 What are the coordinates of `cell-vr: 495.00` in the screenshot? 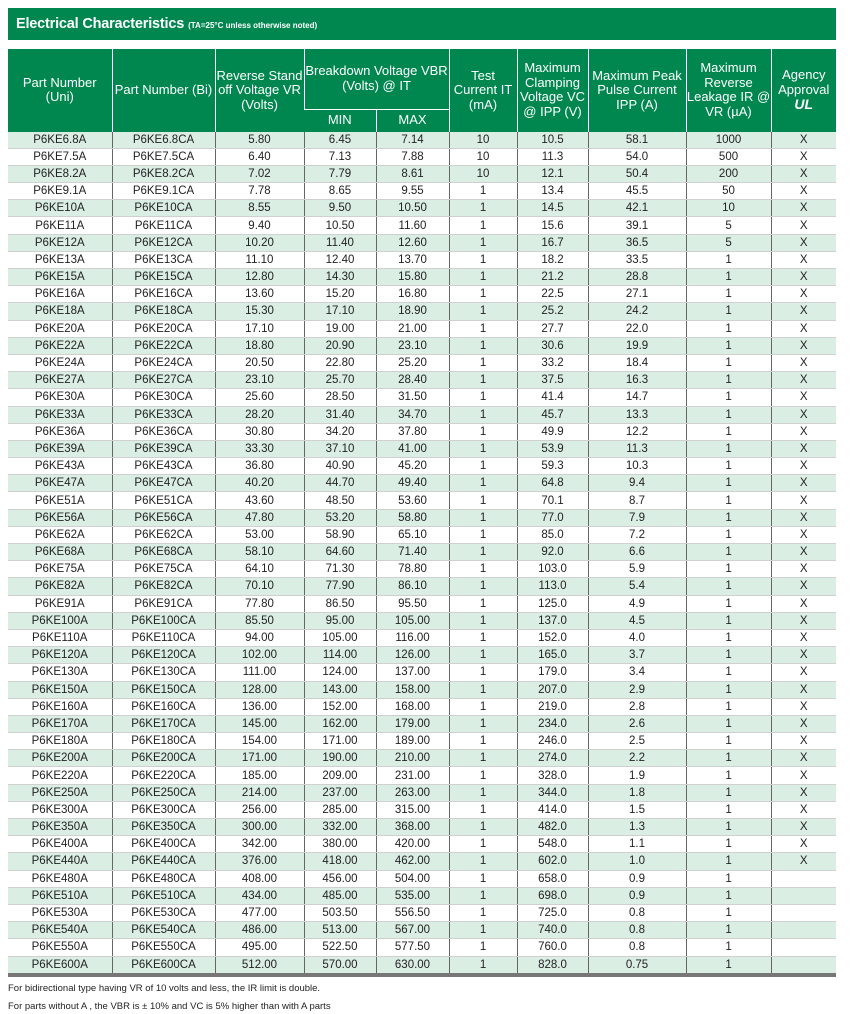 It's located at (259, 947).